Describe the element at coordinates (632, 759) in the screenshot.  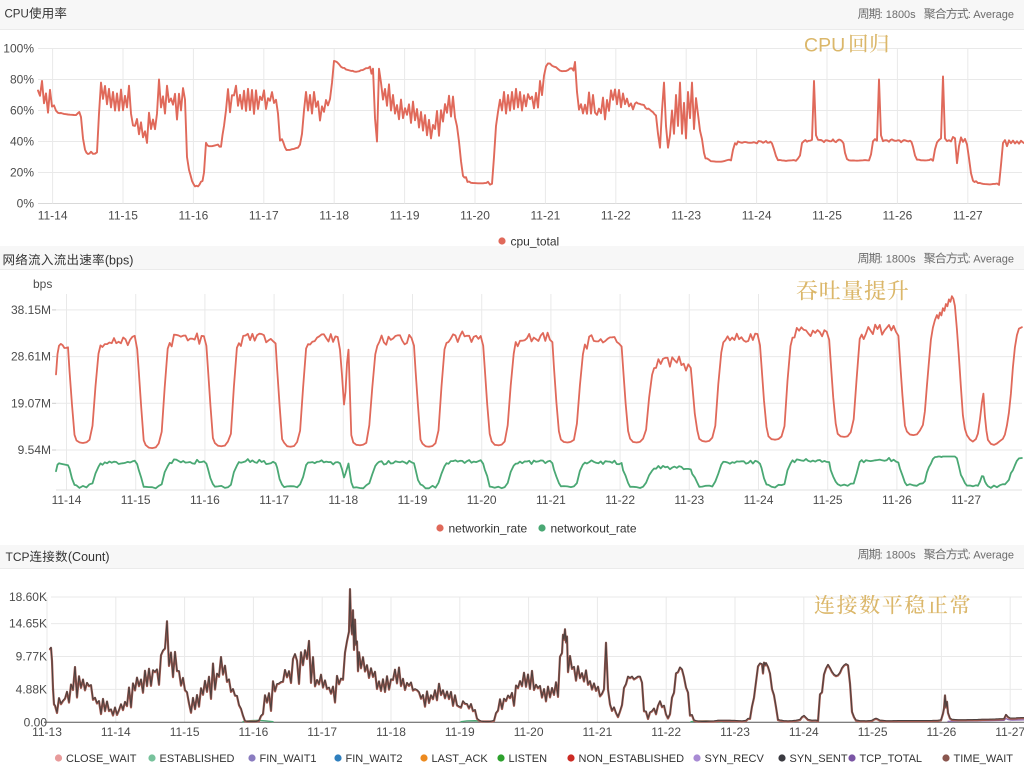
I see `svg-text: NON_ESTABLISHED` at that location.